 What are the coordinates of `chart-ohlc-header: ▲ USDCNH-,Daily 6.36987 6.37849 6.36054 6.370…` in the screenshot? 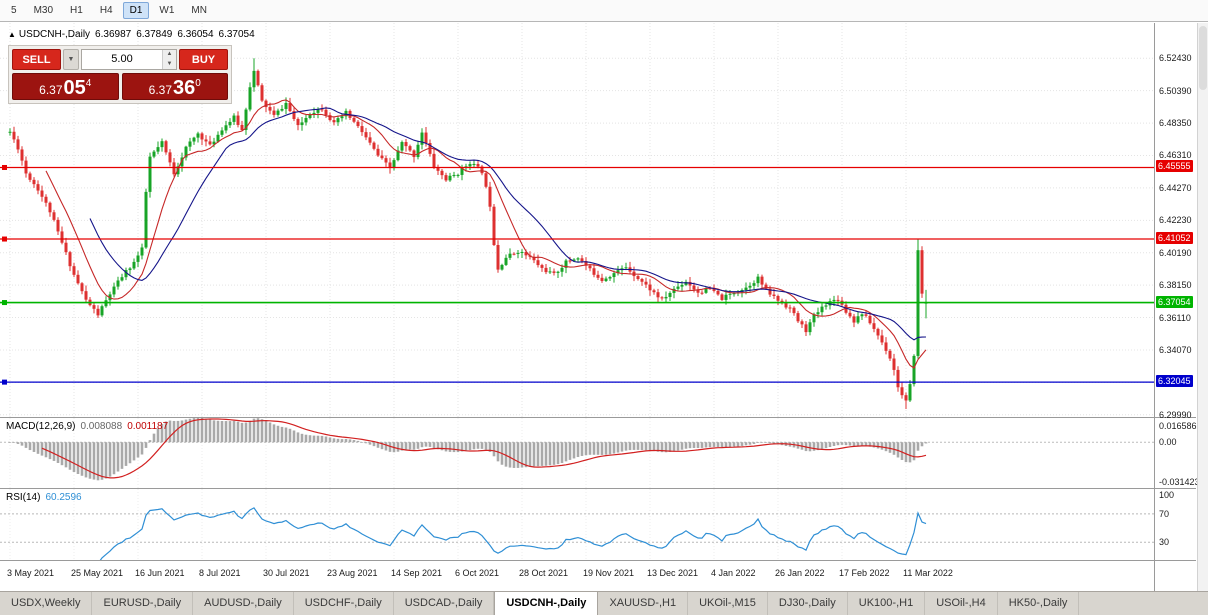 It's located at (134, 34).